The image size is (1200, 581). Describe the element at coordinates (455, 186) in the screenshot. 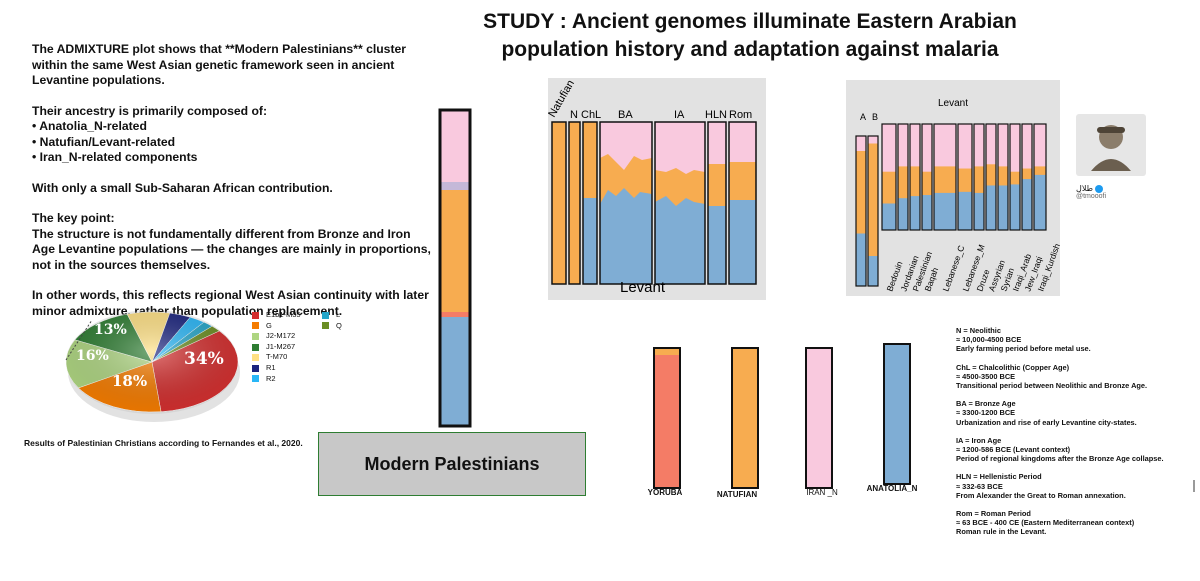

I see `bar-segment-other` at that location.